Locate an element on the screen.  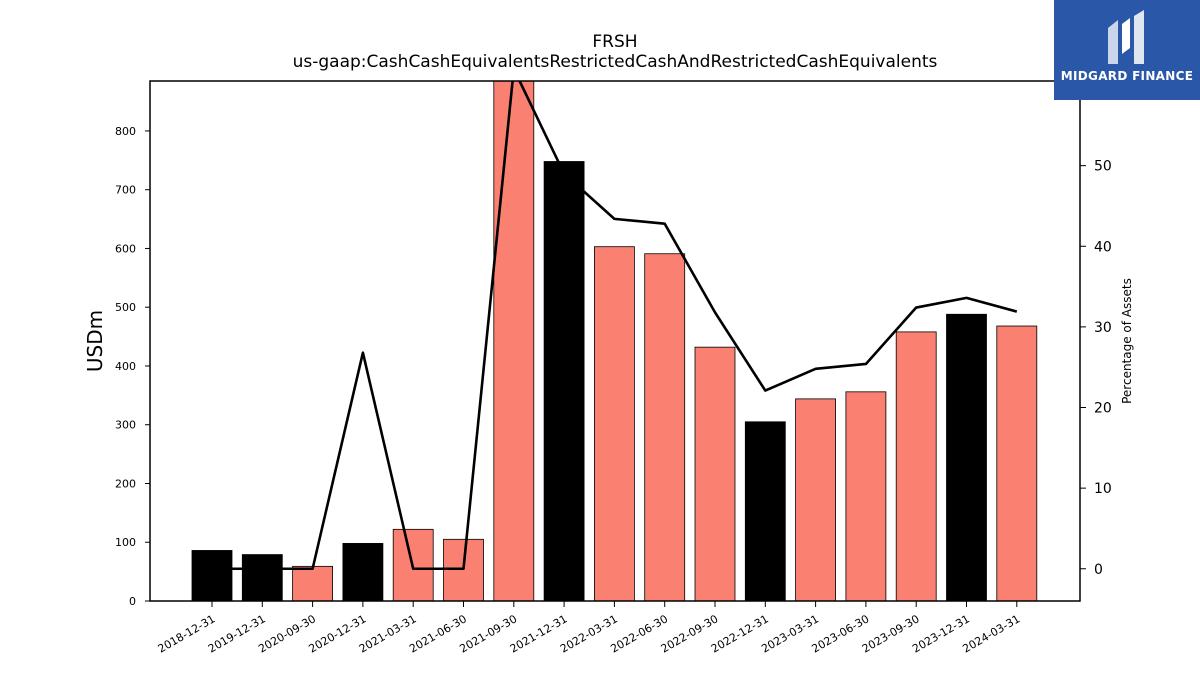
y-tick-label: 700 is located at coordinates (125, 190).